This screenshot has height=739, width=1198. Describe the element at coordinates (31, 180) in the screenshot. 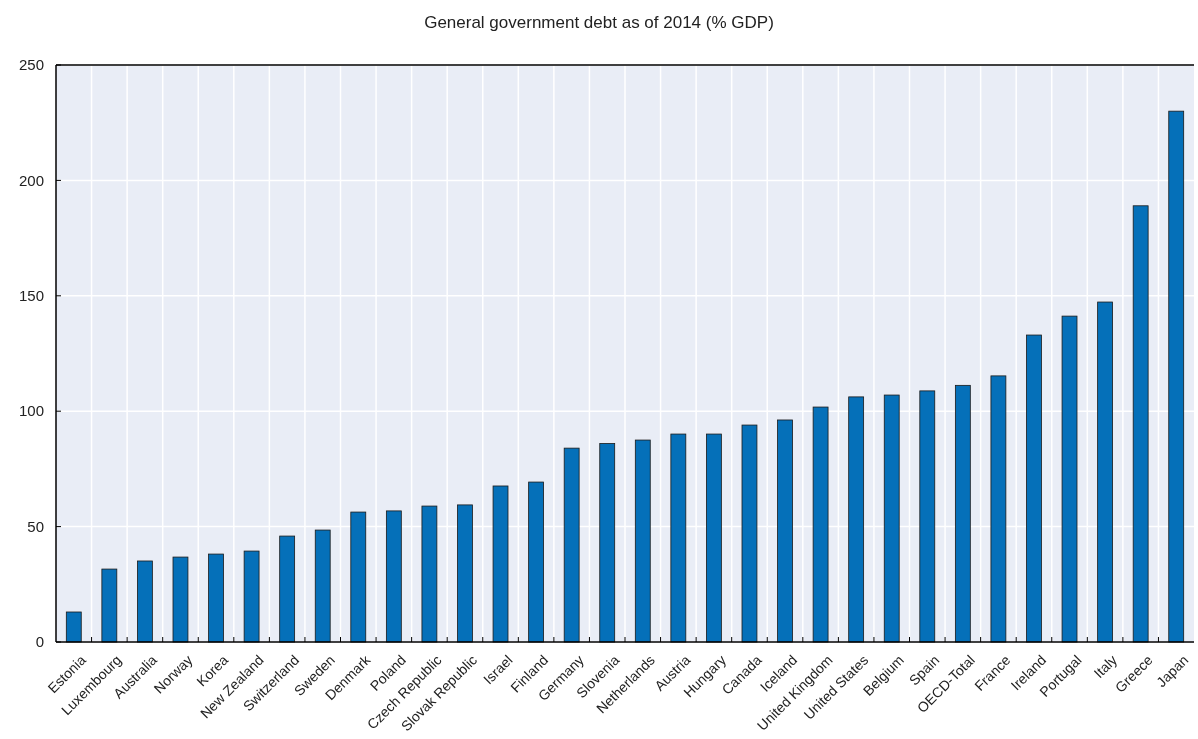

I see `y-tick-label: 200` at that location.